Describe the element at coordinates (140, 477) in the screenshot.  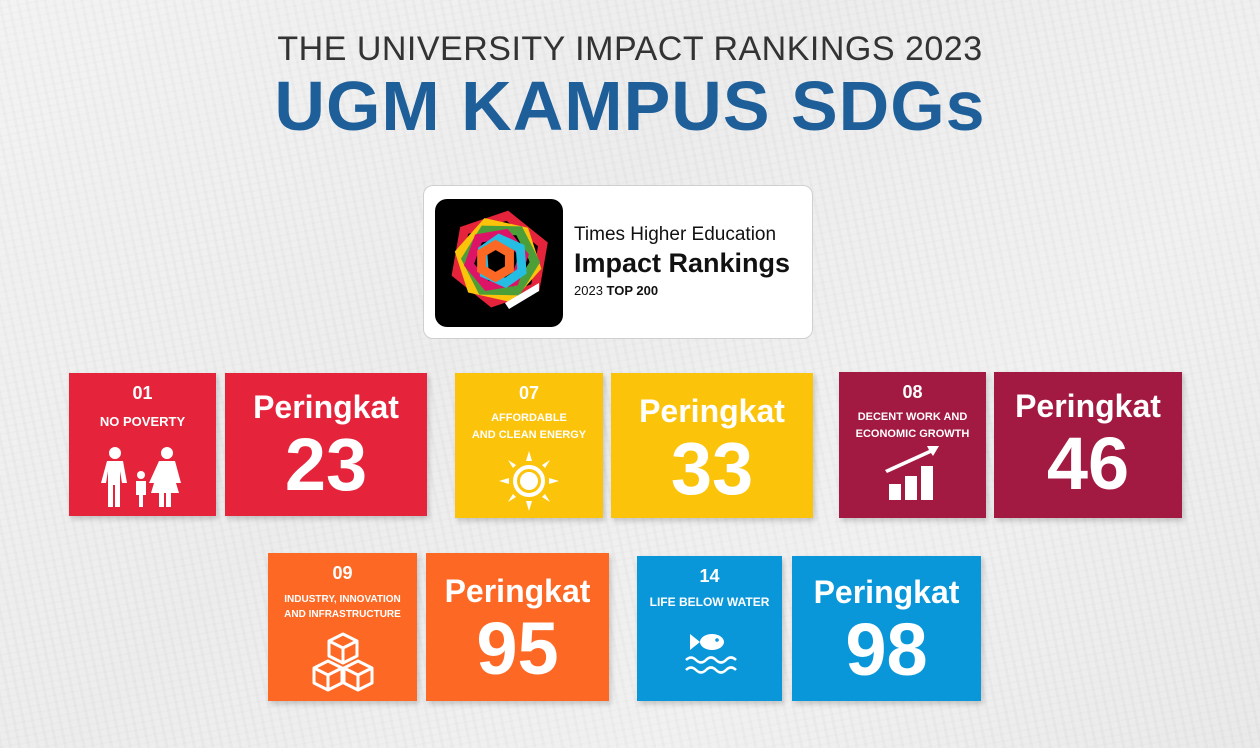
I see `family-icon` at that location.